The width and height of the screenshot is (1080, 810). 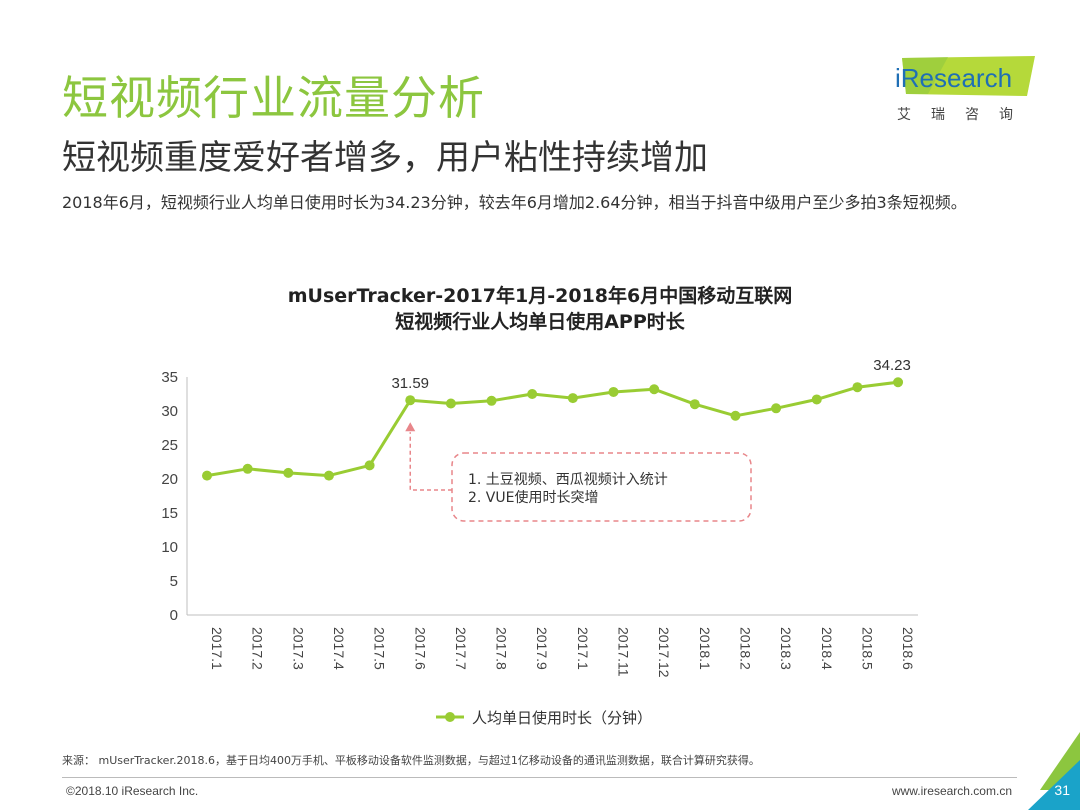 What do you see at coordinates (502, 648) in the screenshot?
I see `x-tick-label: 2017.8` at bounding box center [502, 648].